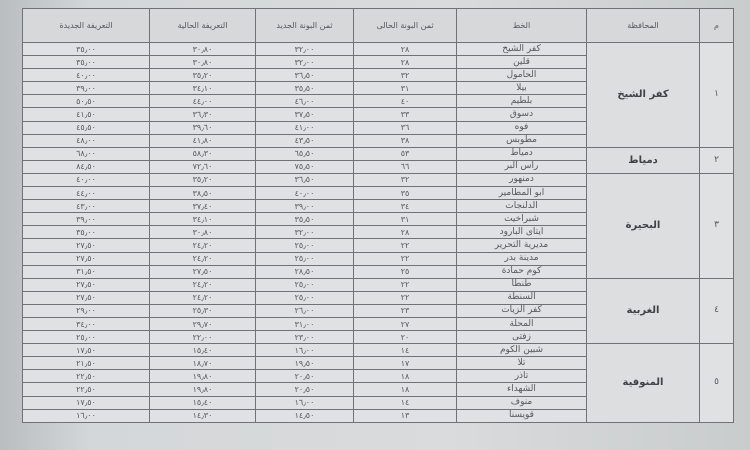  What do you see at coordinates (643, 160) in the screenshot?
I see `governorate-cell: دمياط` at bounding box center [643, 160].